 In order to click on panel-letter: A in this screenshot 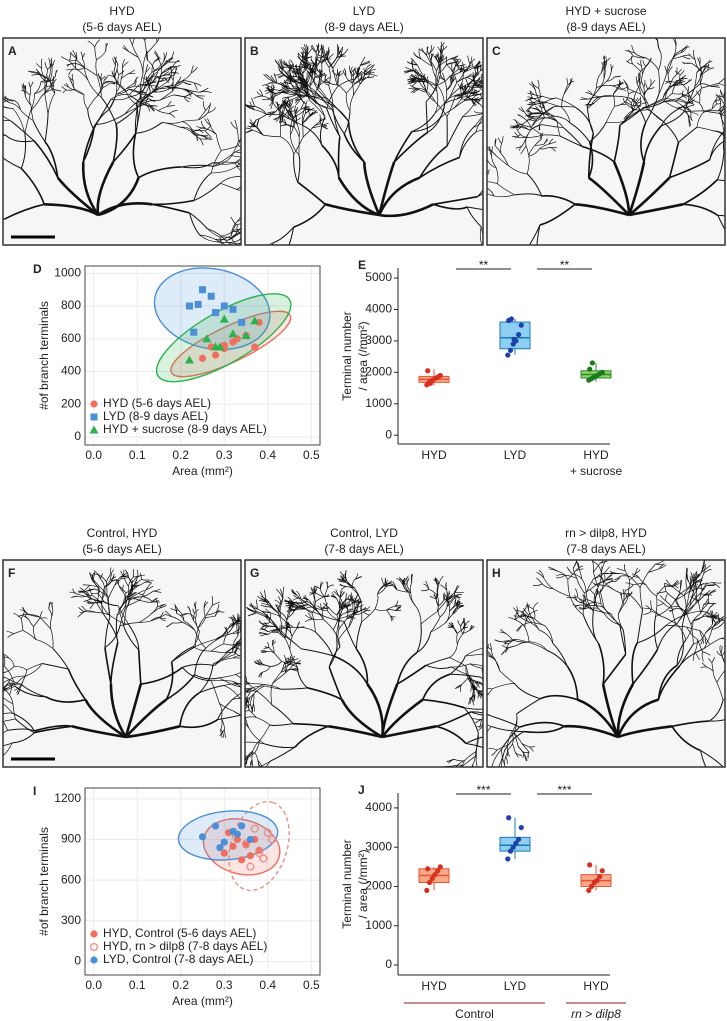, I will do `click(12, 51)`.